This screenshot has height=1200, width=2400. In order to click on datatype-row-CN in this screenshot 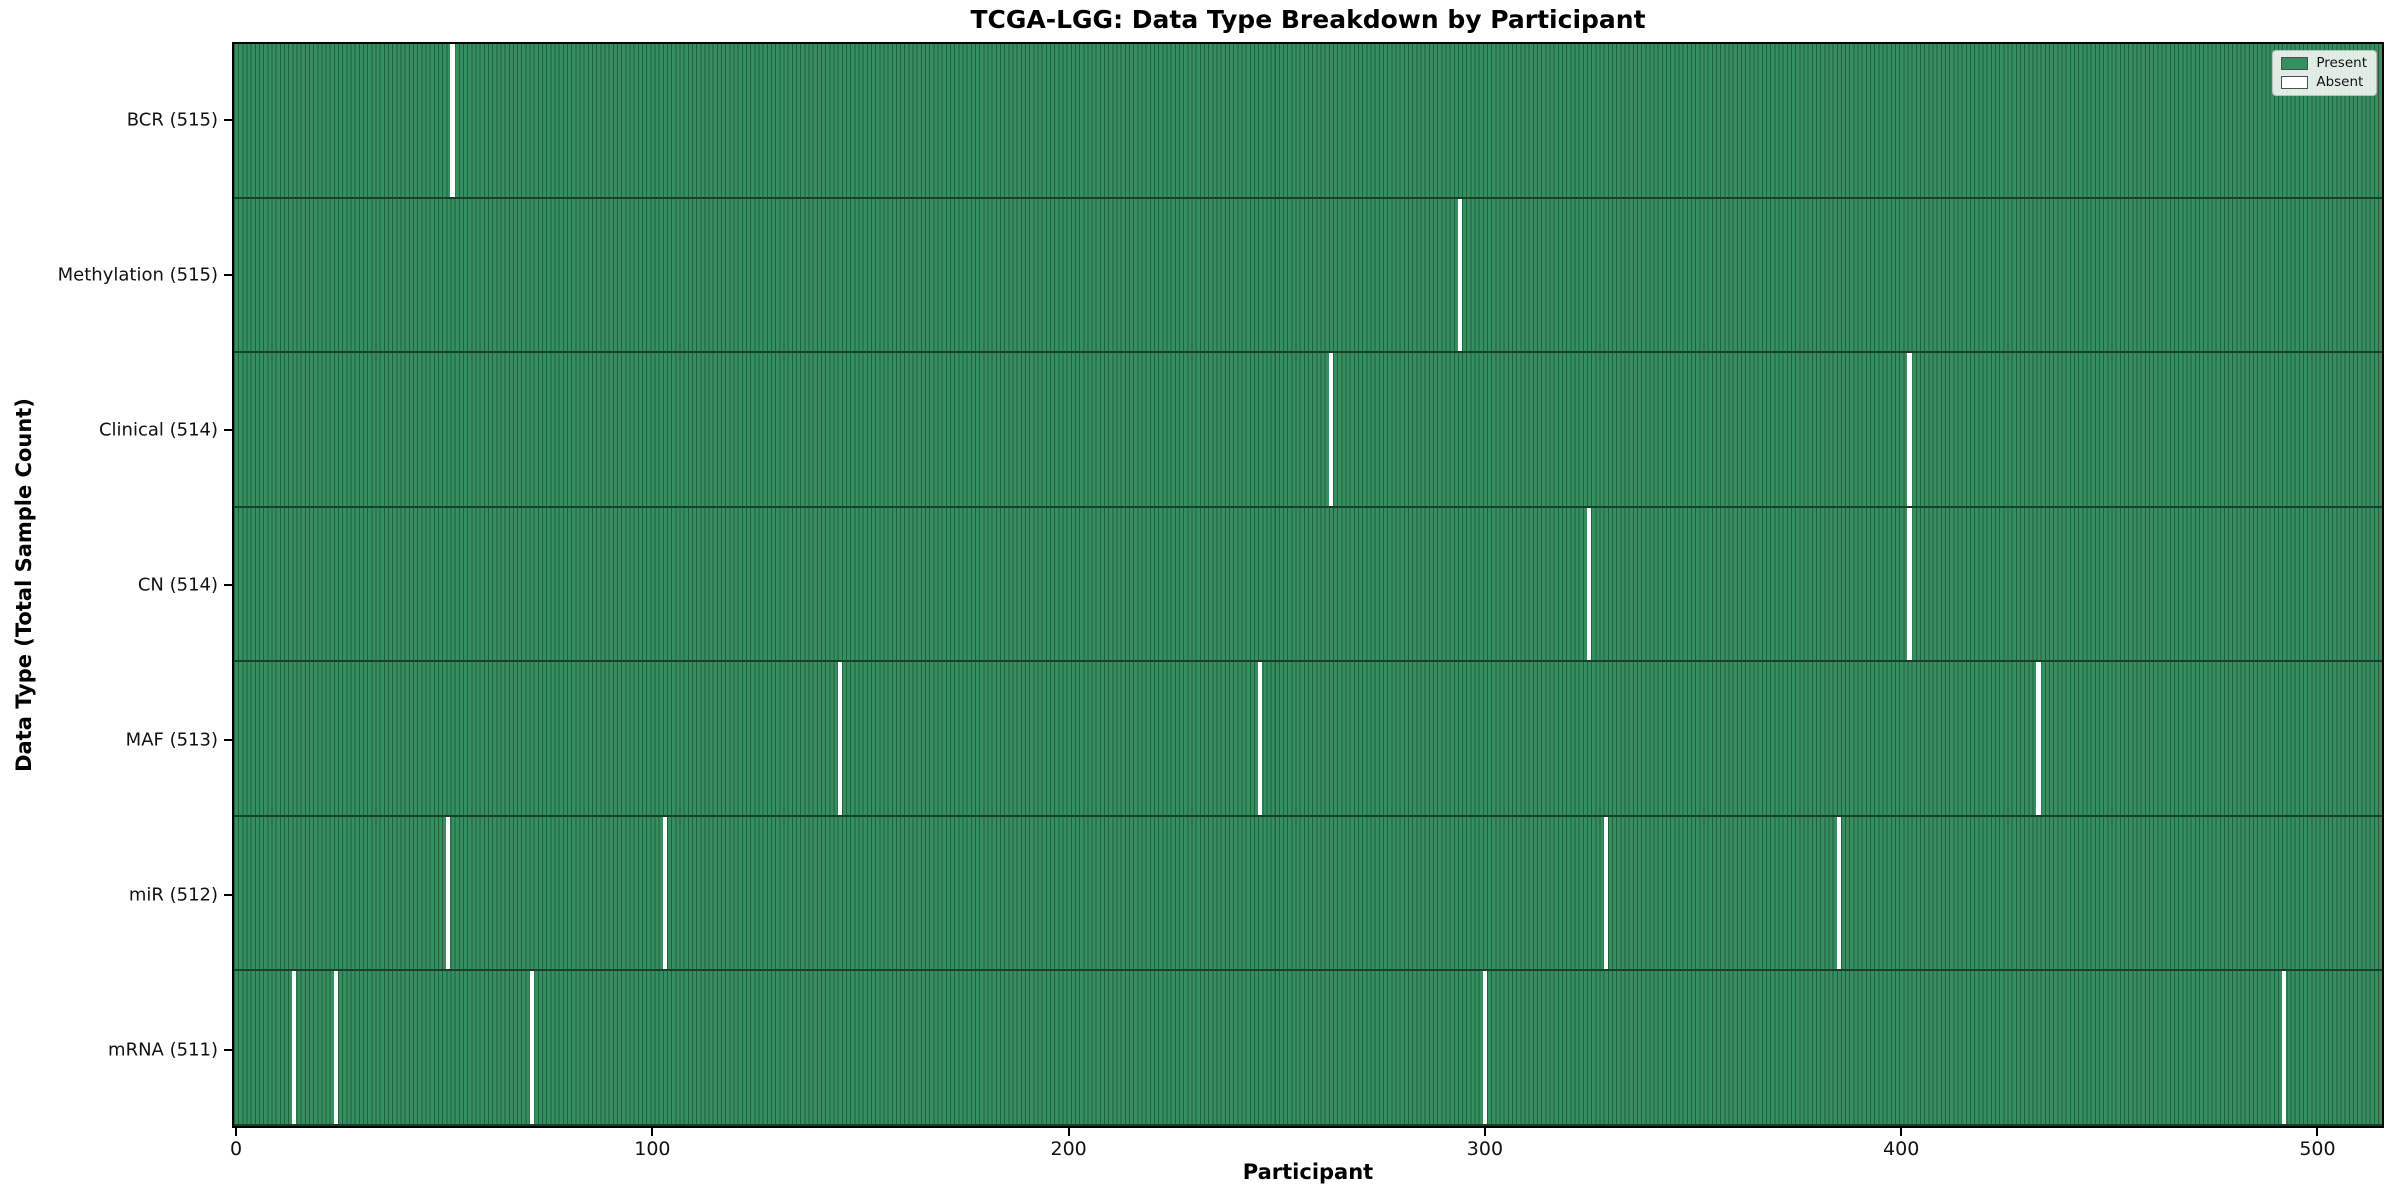, I will do `click(1308, 585)`.